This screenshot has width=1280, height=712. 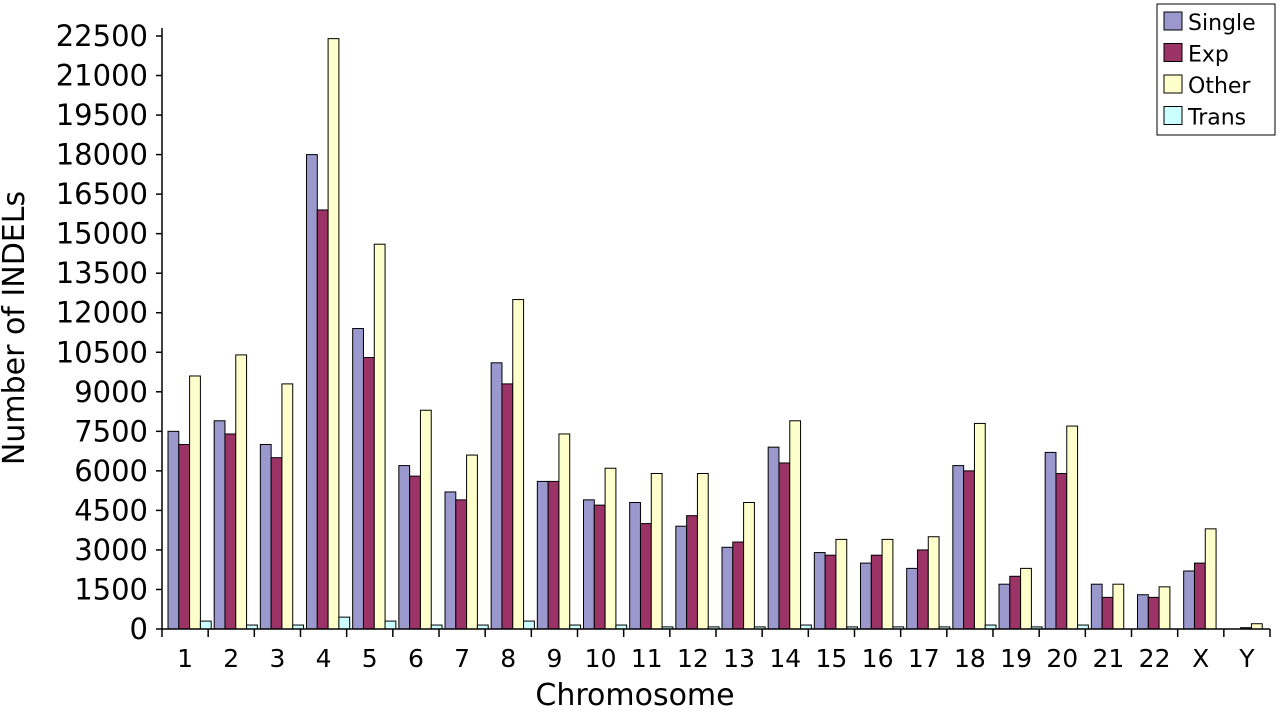 I want to click on y-tick-label: 19500, so click(x=102, y=115).